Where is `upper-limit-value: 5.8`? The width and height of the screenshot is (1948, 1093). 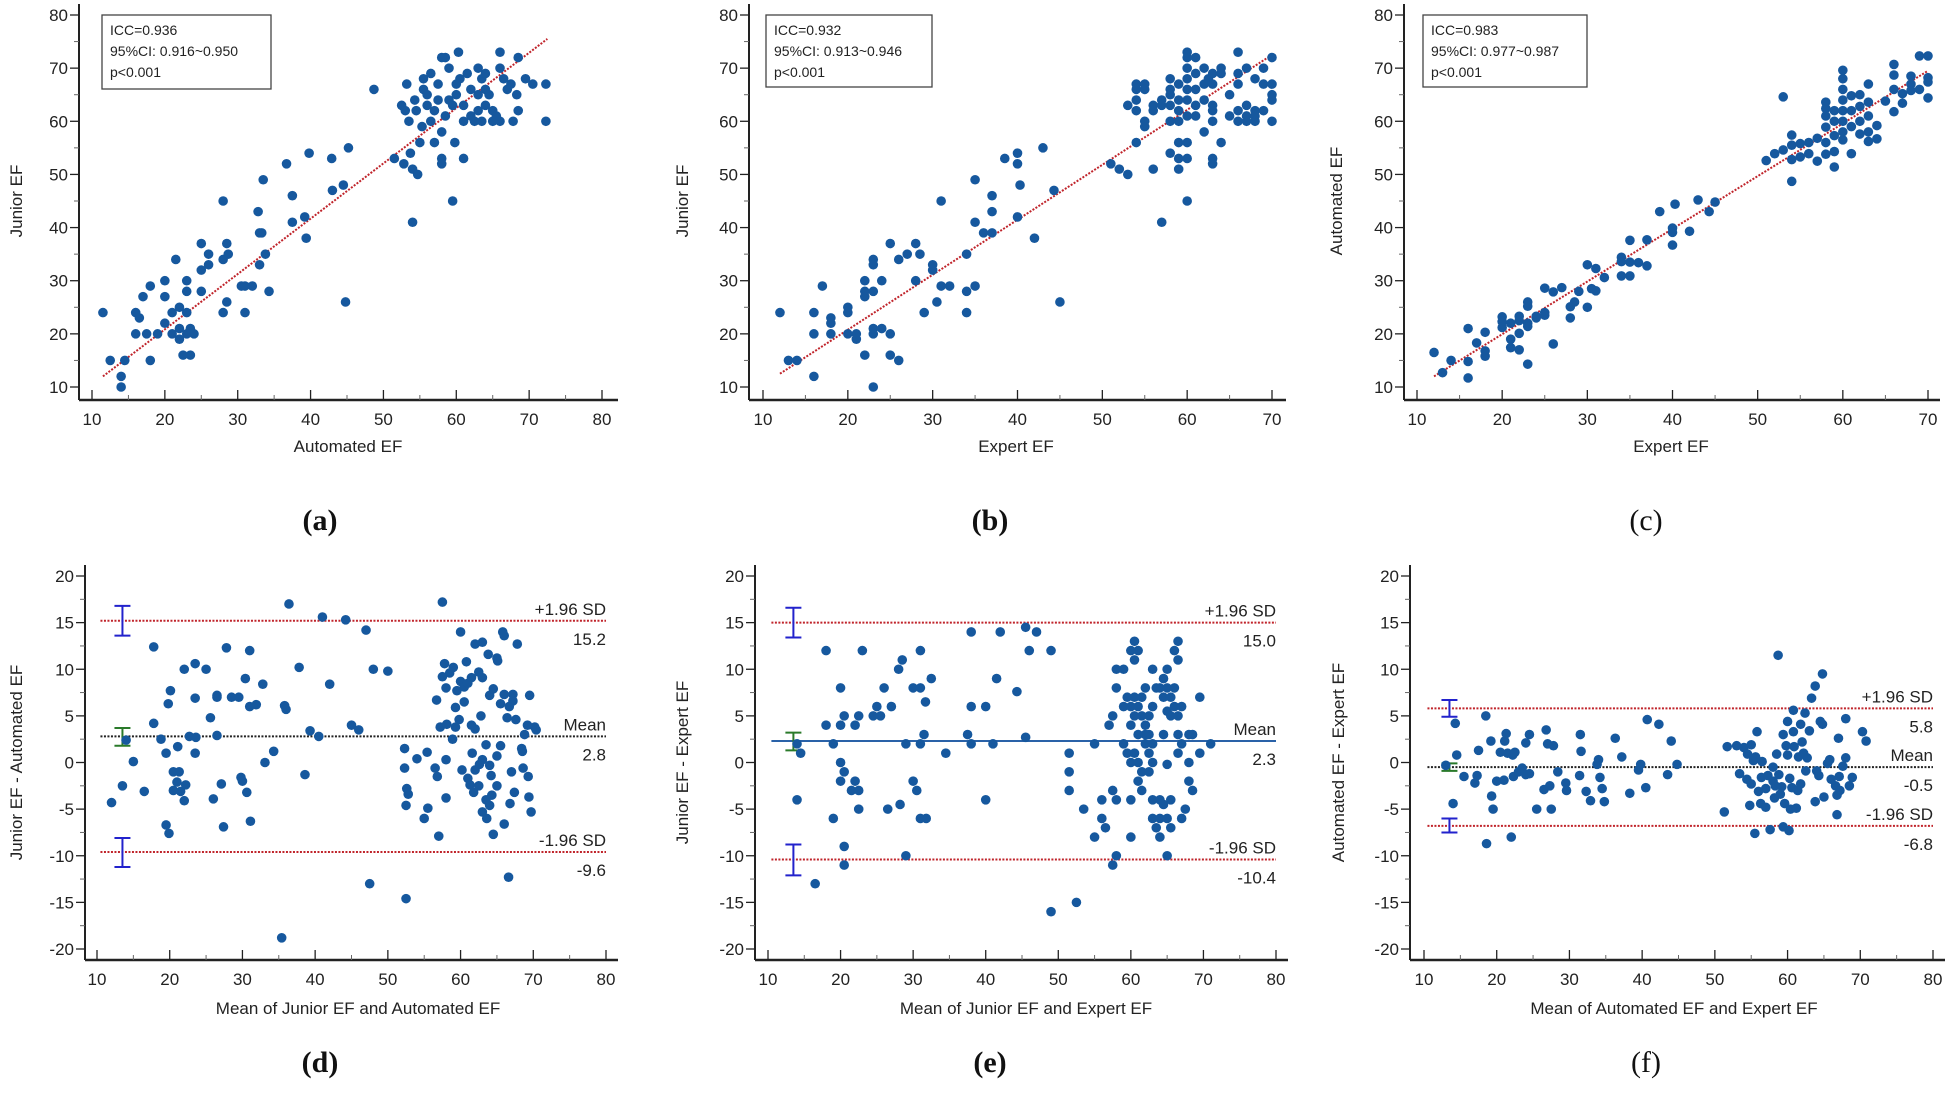 upper-limit-value: 5.8 is located at coordinates (1921, 726).